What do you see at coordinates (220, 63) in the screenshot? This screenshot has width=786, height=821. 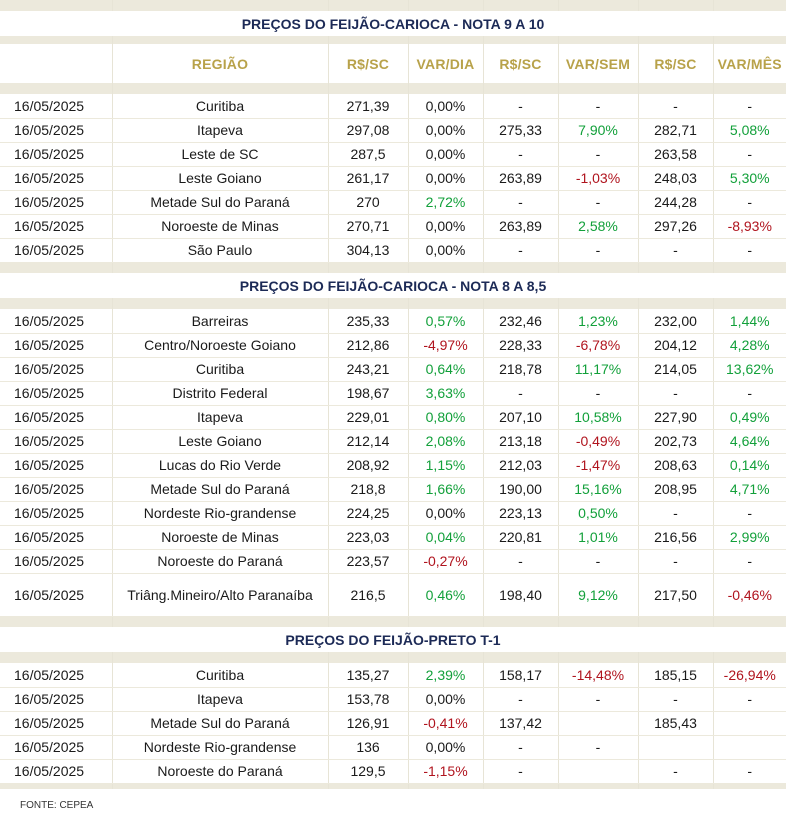 I see `header-regiao: REGIÃO` at bounding box center [220, 63].